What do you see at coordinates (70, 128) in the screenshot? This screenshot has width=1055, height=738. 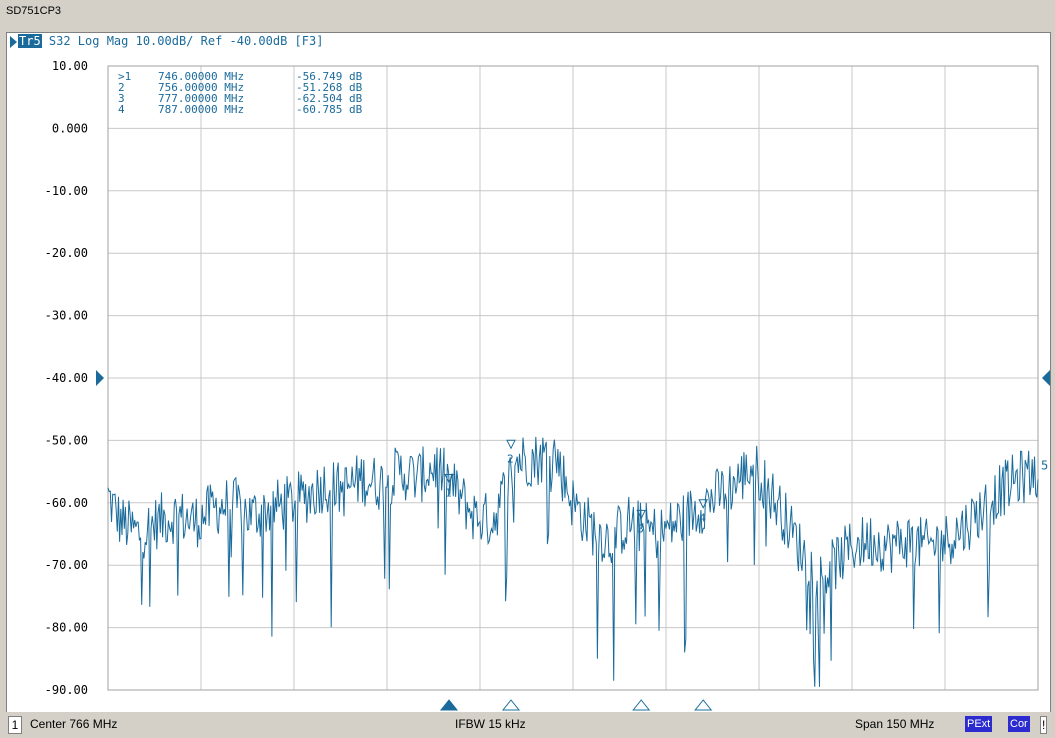 I see `y-tick-label: 0.000` at bounding box center [70, 128].